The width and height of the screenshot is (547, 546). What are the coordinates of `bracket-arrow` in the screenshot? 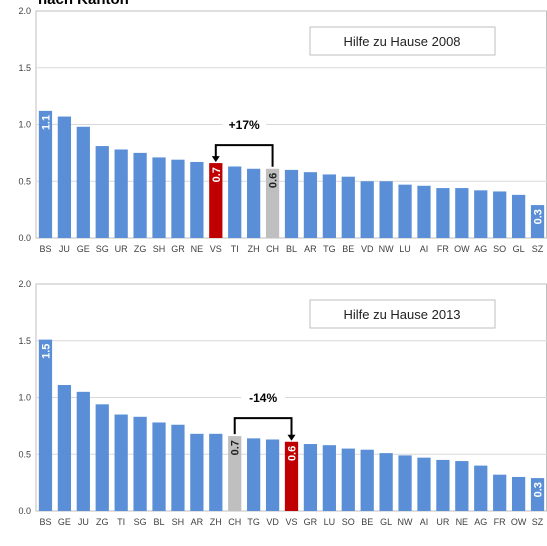 It's located at (291, 437).